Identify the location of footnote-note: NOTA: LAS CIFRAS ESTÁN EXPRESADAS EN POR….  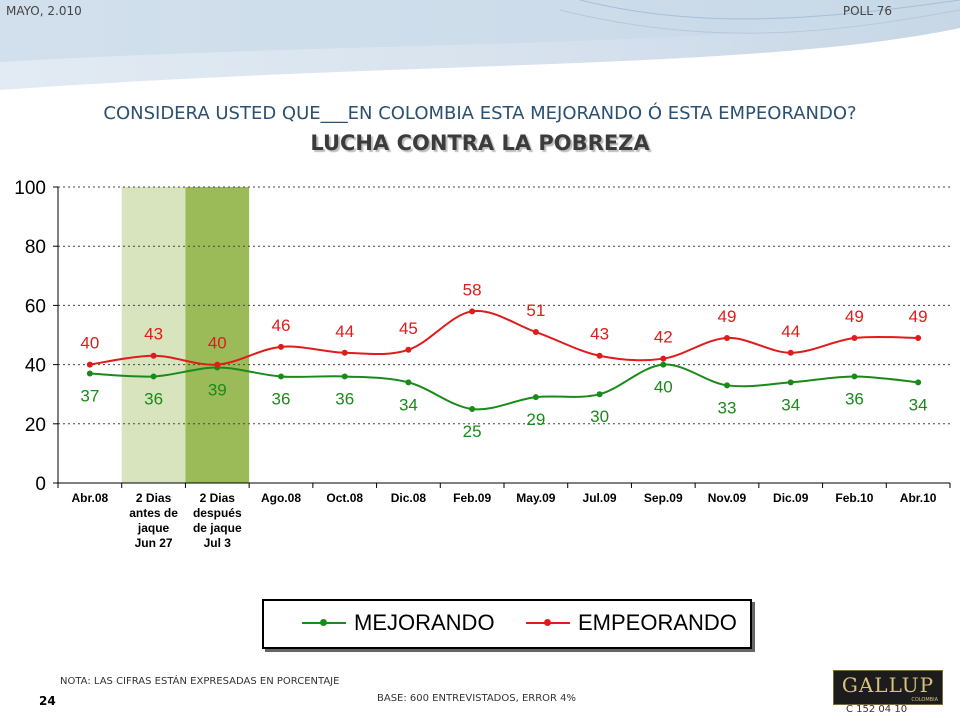
(200, 681).